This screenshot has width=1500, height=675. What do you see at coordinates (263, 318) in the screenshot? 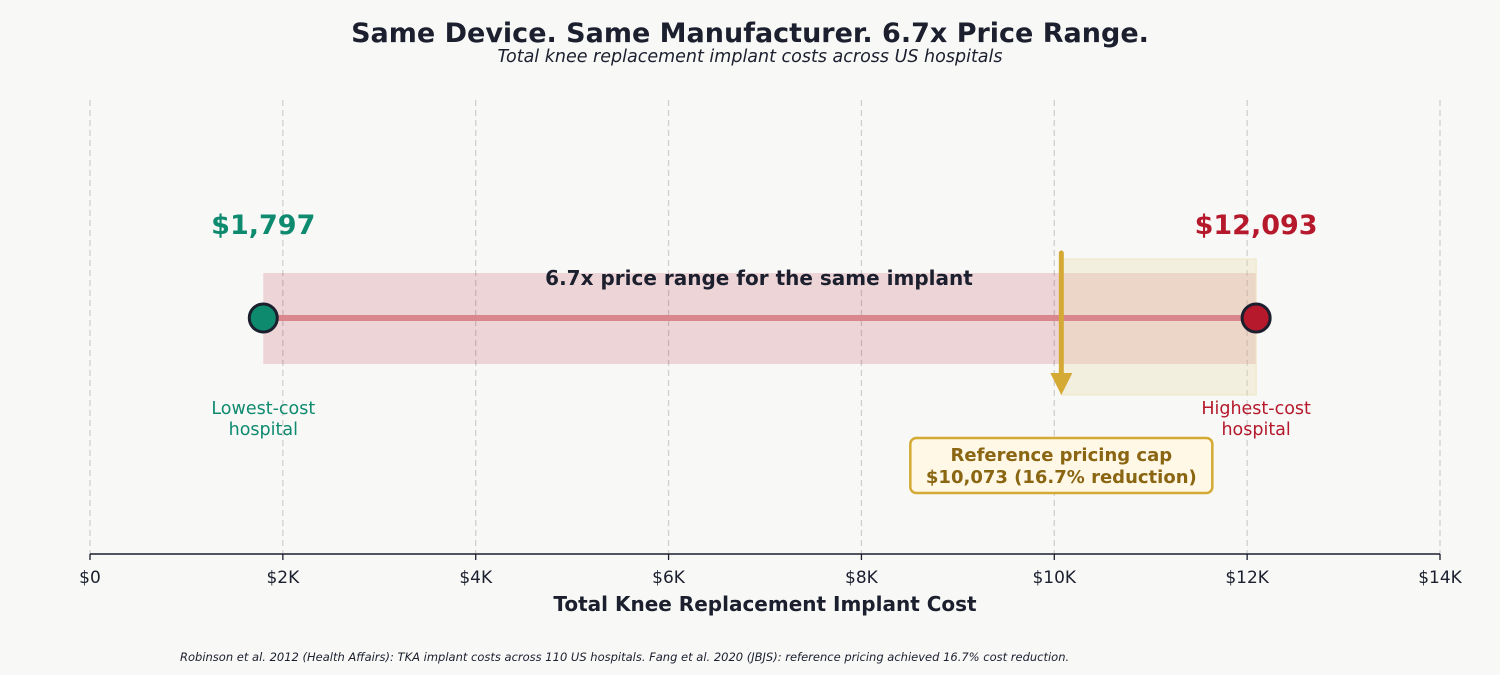
I see `low-point` at bounding box center [263, 318].